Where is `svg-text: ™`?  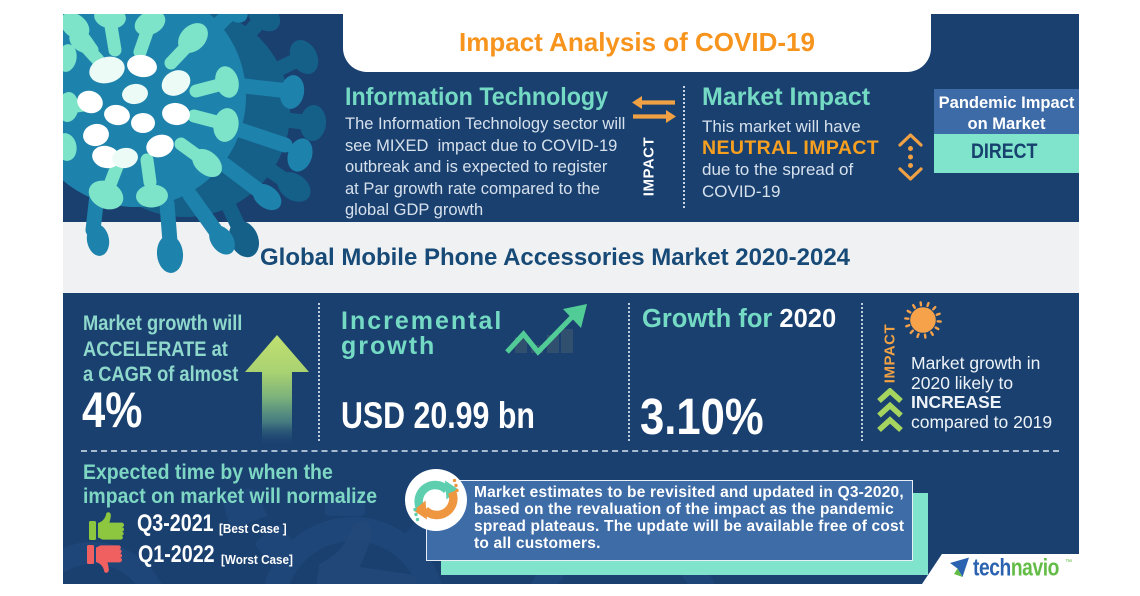 svg-text: ™ is located at coordinates (1068, 562).